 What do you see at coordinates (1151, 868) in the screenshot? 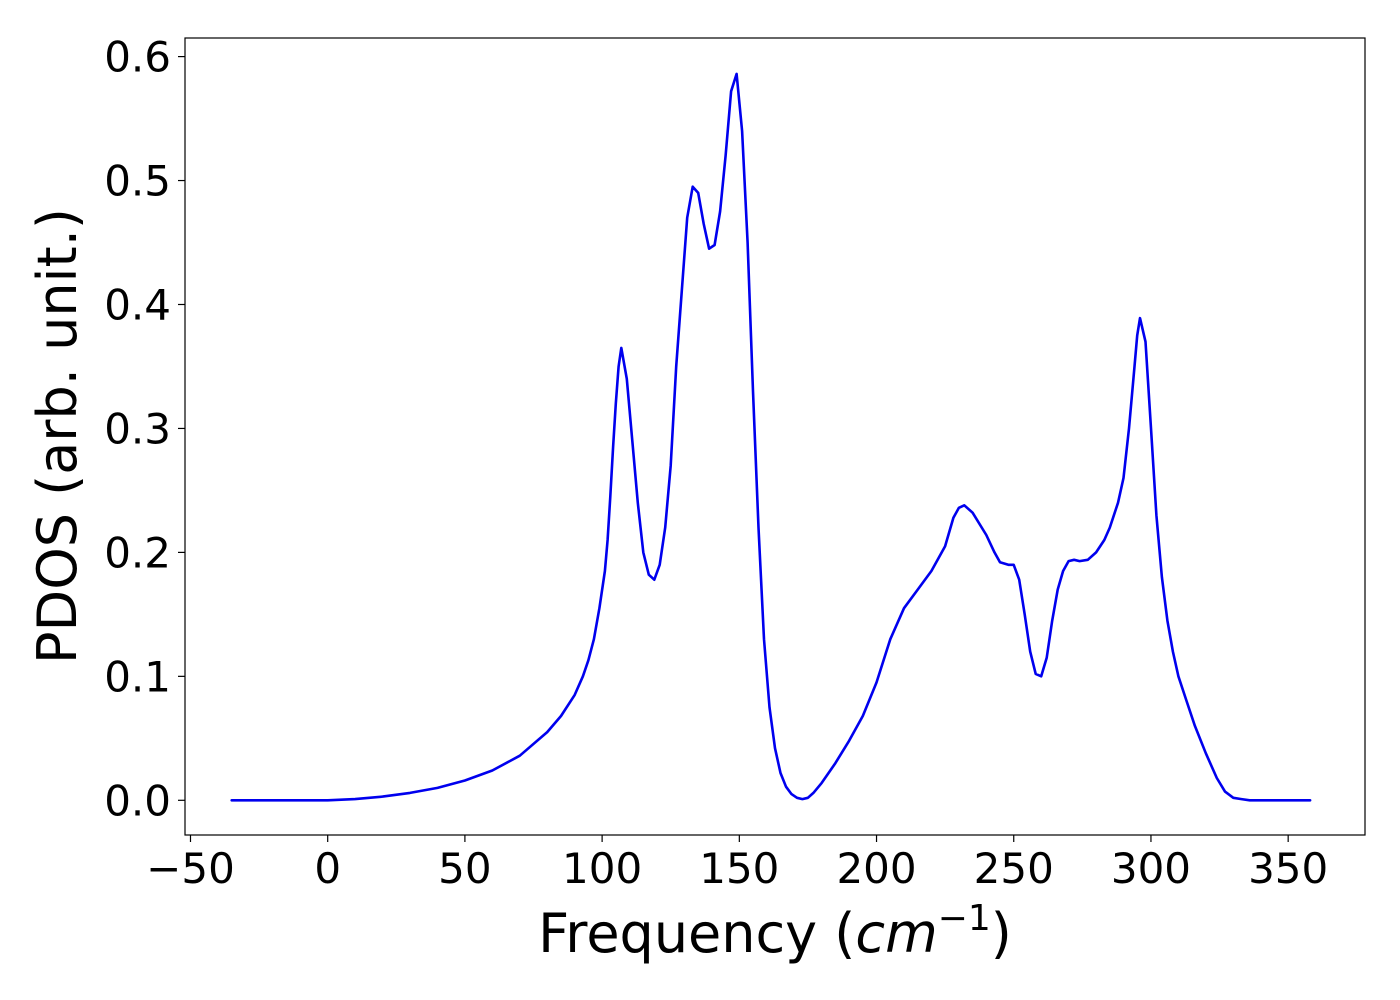
I see `x-tick-label: 300` at bounding box center [1151, 868].